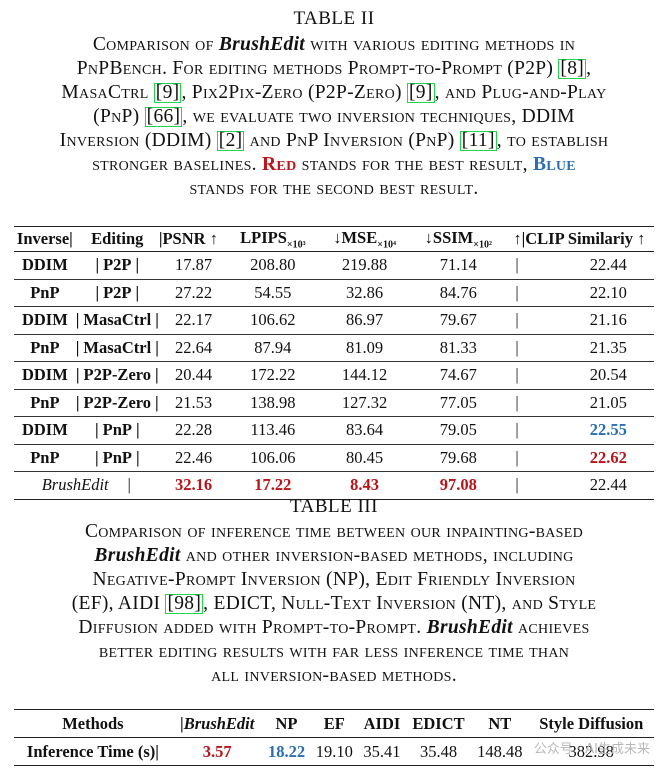 This screenshot has height=769, width=668. I want to click on cell-lpips: 208.80, so click(273, 265).